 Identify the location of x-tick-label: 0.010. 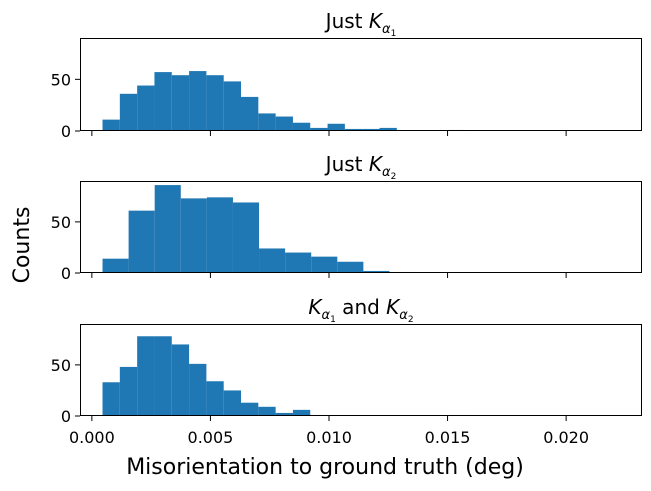
(329, 437).